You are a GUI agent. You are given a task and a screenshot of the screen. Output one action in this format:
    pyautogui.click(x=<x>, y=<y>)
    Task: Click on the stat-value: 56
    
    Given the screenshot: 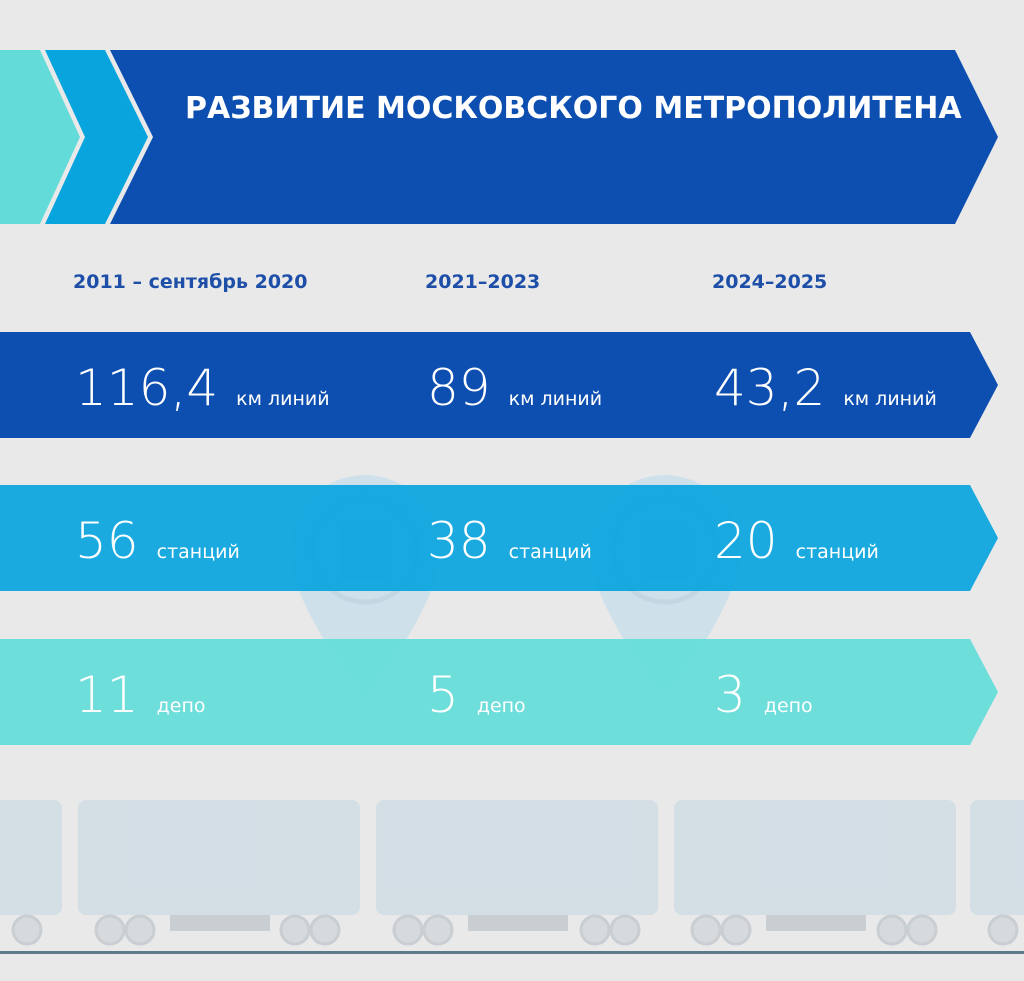 What is the action you would take?
    pyautogui.click(x=107, y=541)
    